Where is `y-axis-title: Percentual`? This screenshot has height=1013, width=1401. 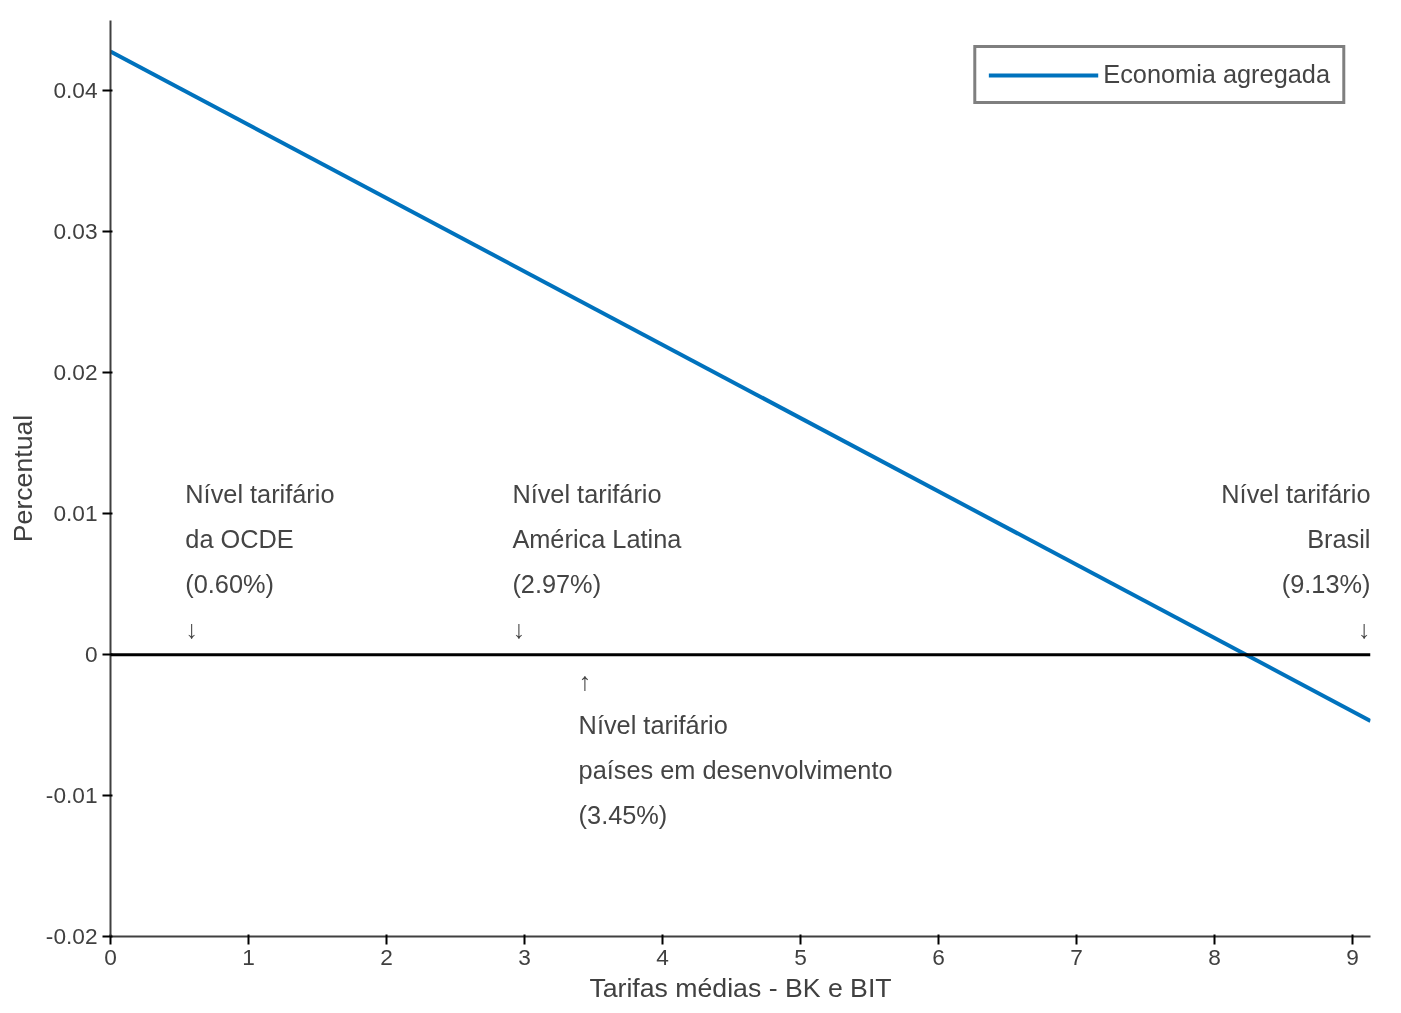
y-axis-title: Percentual is located at coordinates (22, 478).